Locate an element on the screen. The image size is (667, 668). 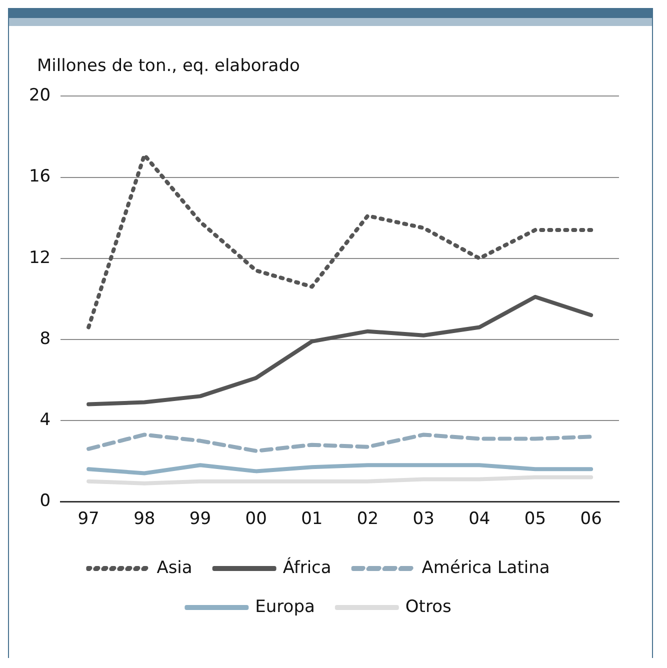
y-tick-label: 4 is located at coordinates (45, 420).